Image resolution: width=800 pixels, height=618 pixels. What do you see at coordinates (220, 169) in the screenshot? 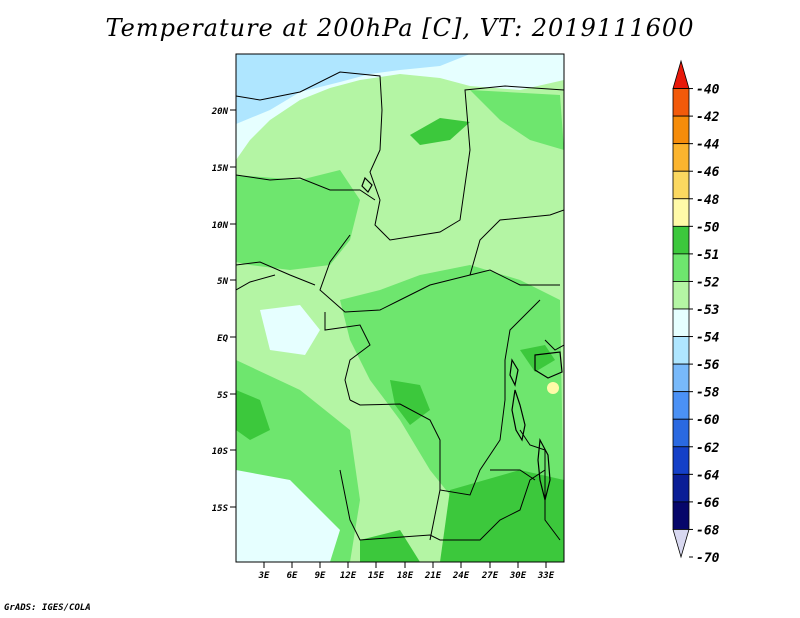
I see `lat-tick-label: 15N` at bounding box center [220, 169].